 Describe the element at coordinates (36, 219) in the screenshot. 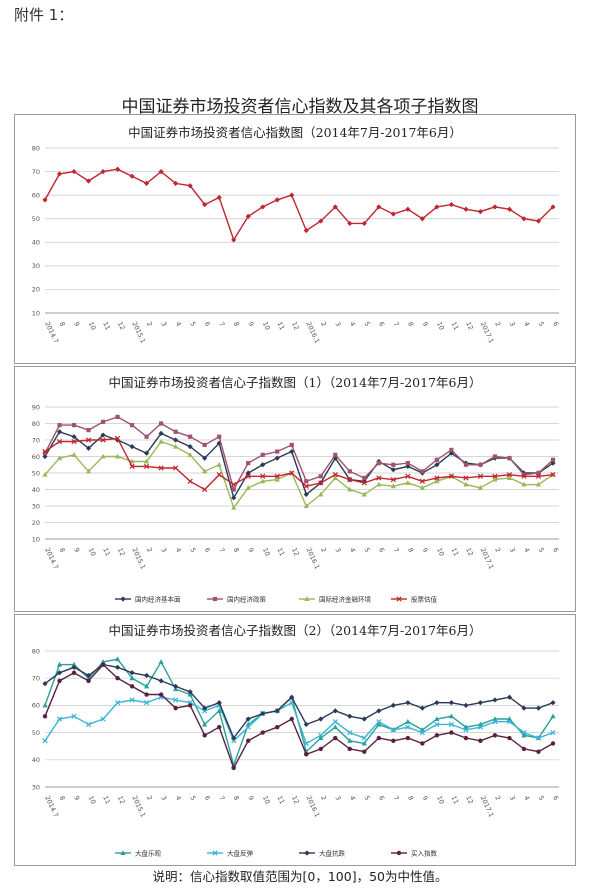

I see `y-tick-label: 50` at that location.